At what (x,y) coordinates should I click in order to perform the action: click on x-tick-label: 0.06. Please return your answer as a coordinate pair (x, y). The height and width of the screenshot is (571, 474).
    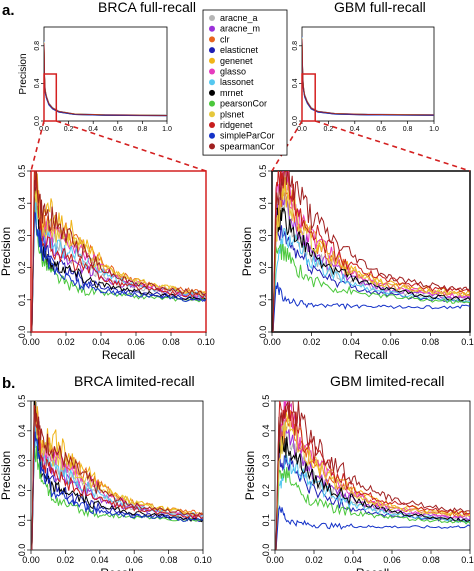
    Looking at the image, I should click on (391, 342).